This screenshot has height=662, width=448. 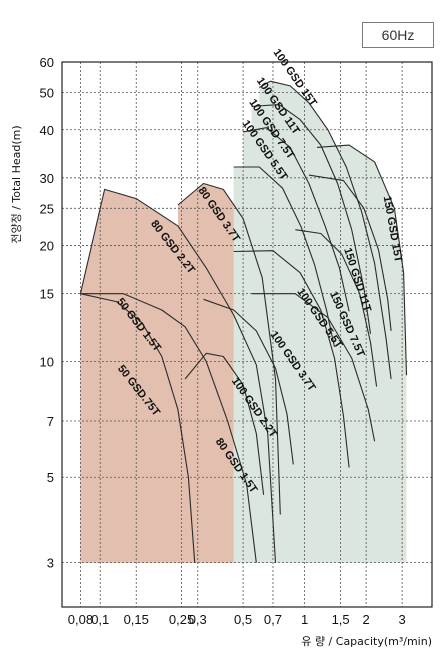 I want to click on y-tick-label-10: 60, so click(x=47, y=62).